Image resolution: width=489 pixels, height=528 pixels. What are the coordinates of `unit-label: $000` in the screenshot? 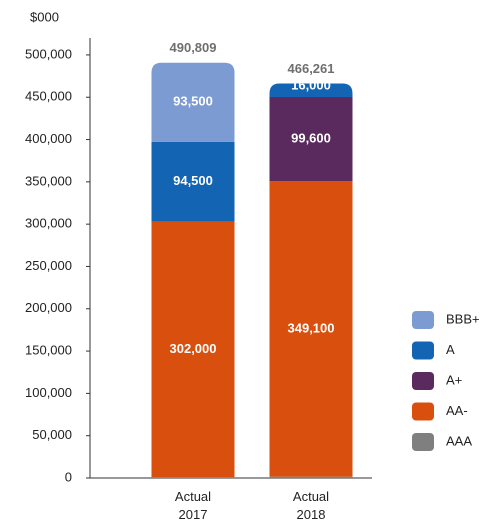 It's located at (44, 16).